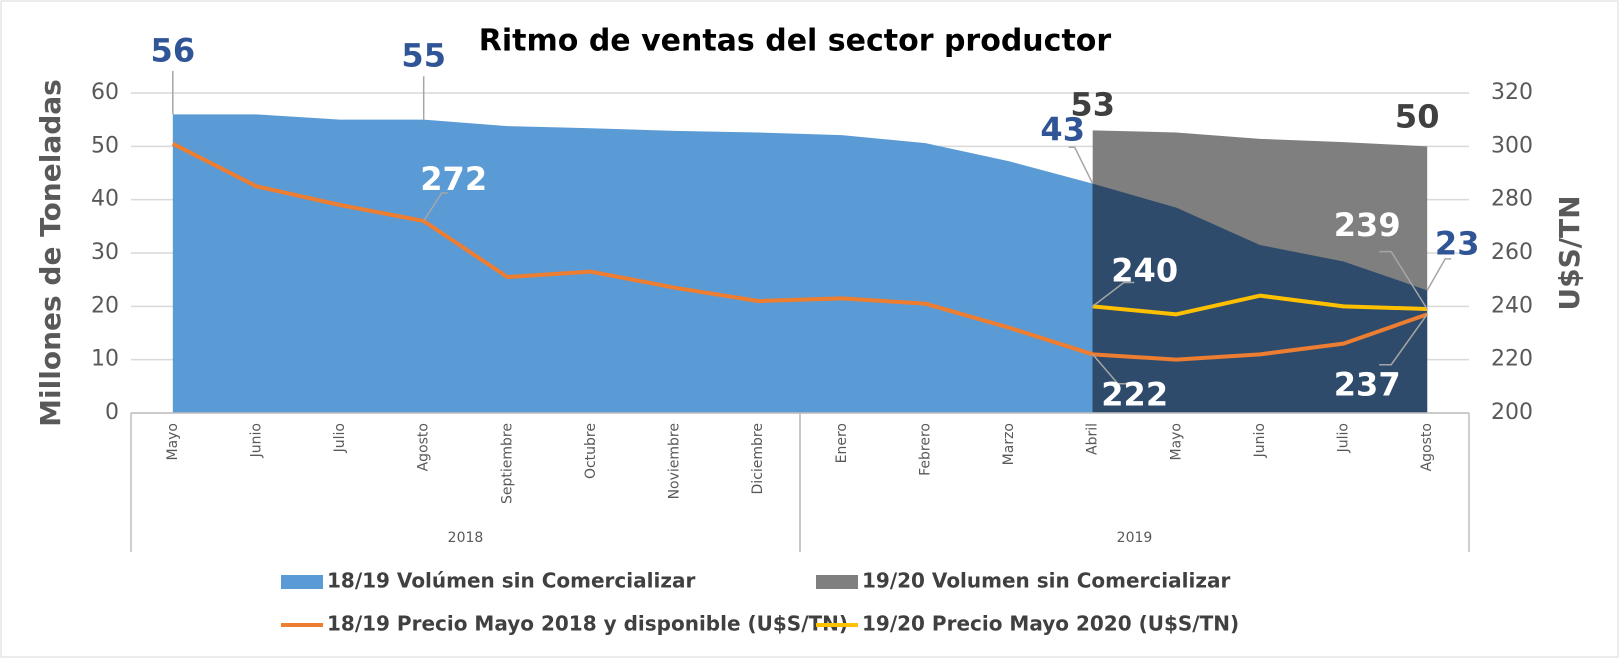 This screenshot has height=658, width=1619. Describe the element at coordinates (758, 458) in the screenshot. I see `x-tick-label: Diciembre` at that location.